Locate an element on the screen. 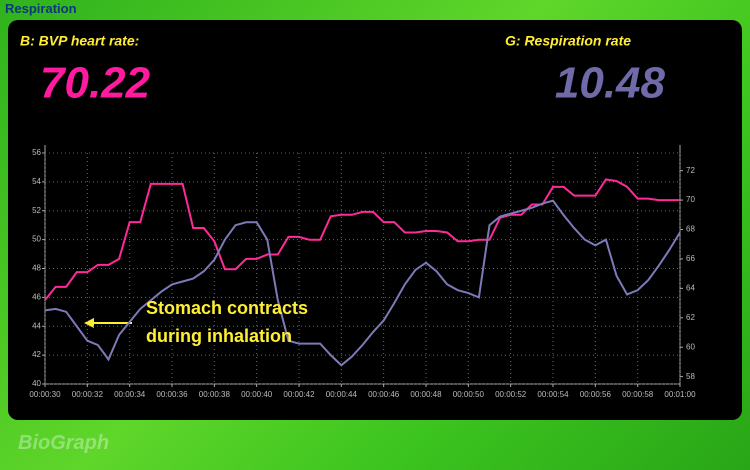 This screenshot has height=470, width=750. x-tick-label: 00:00:36 is located at coordinates (172, 394).